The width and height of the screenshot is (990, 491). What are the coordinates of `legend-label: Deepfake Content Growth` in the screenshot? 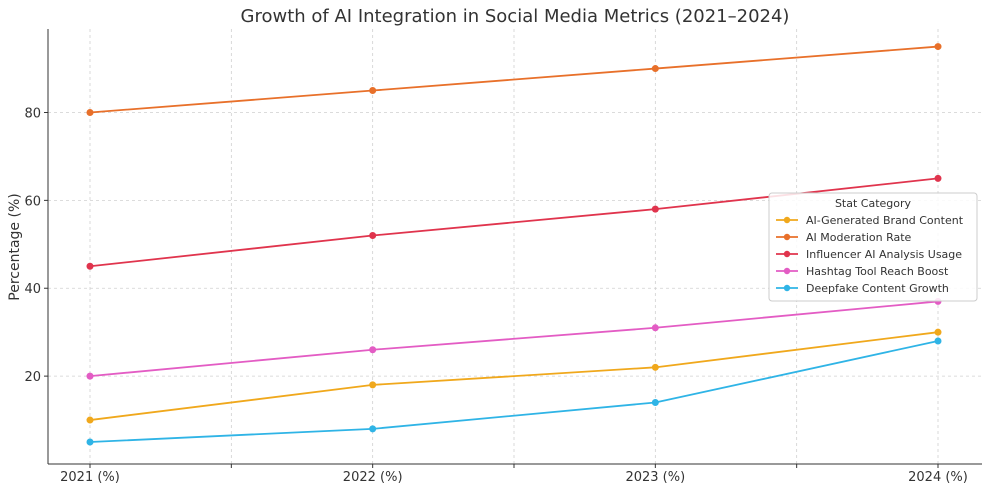 It's located at (877, 288).